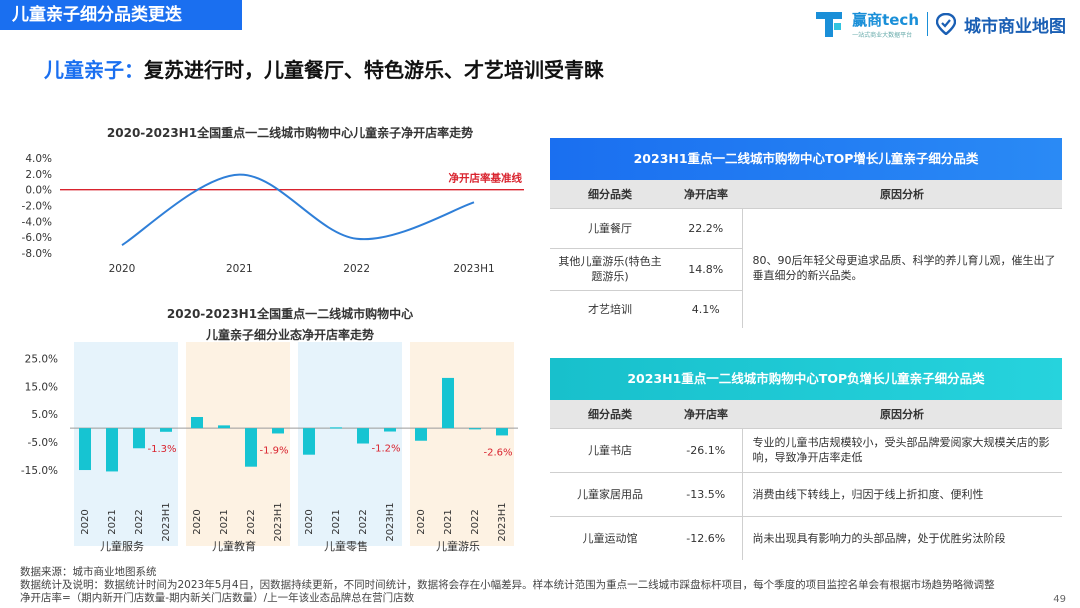 This screenshot has height=608, width=1080. I want to click on growth-table-title: 2023H1重点一二线城市购物中心TOP增长儿童亲子细分品类, so click(806, 159).